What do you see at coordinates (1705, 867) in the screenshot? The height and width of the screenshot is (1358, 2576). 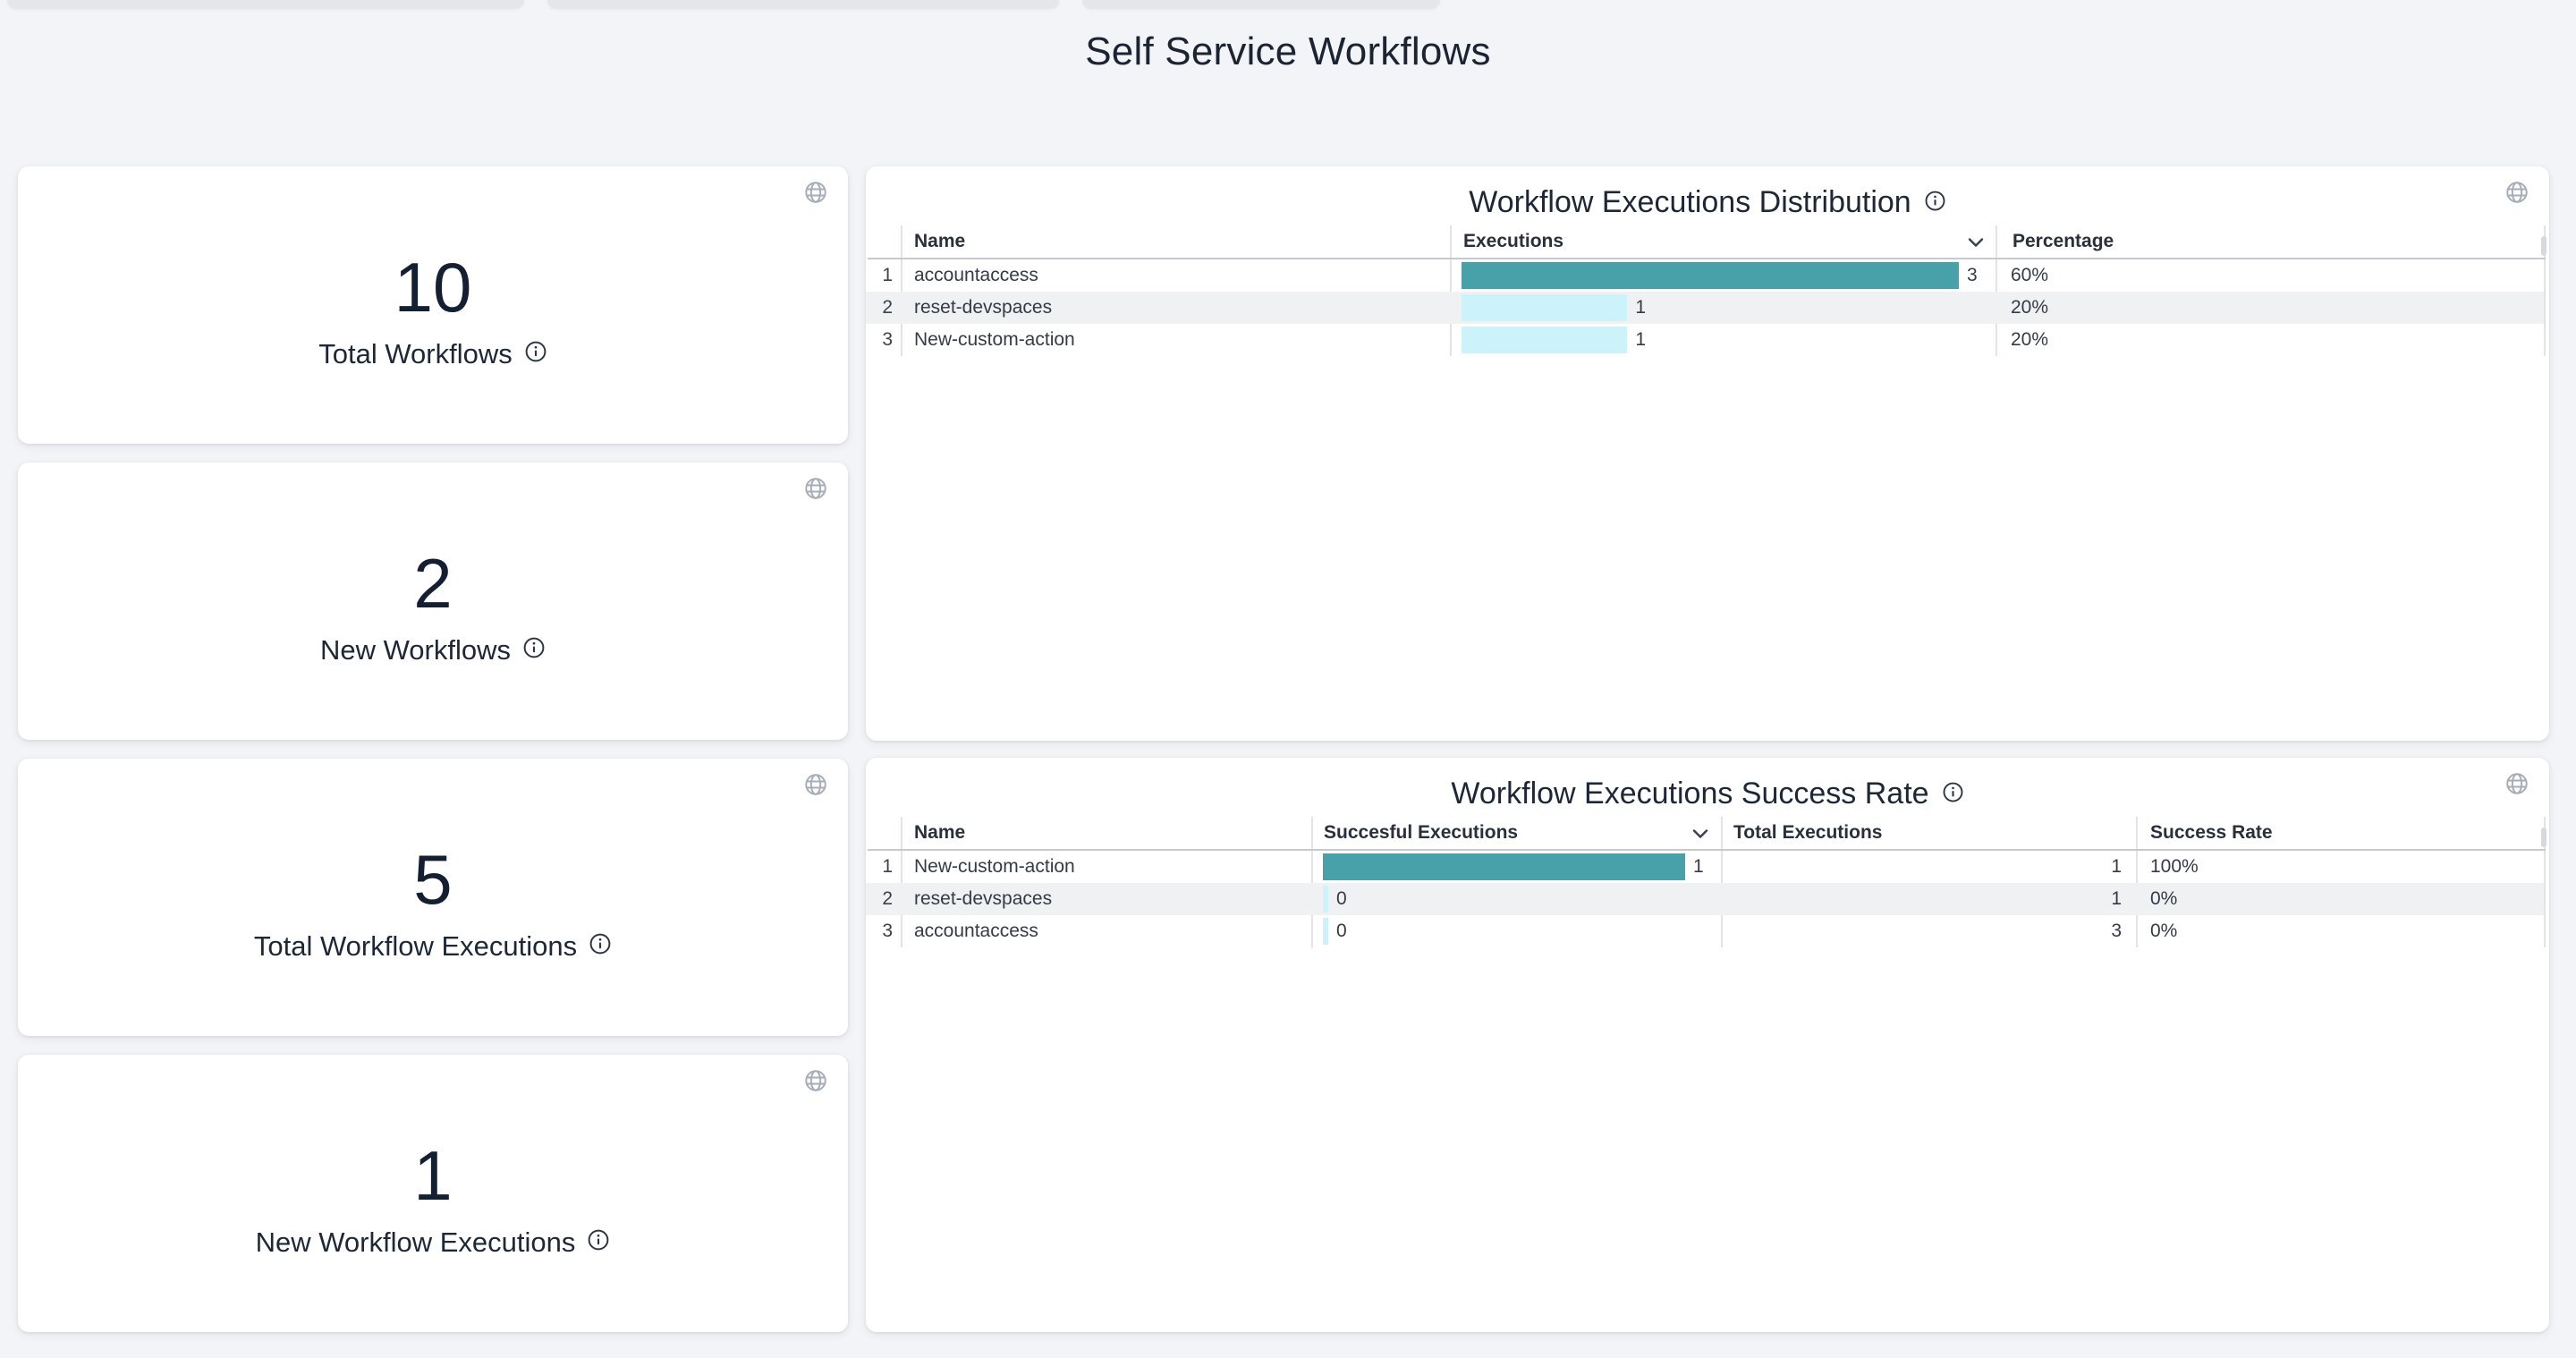 I see `table-row: 1 New-custom-action 1 1 100%` at bounding box center [1705, 867].